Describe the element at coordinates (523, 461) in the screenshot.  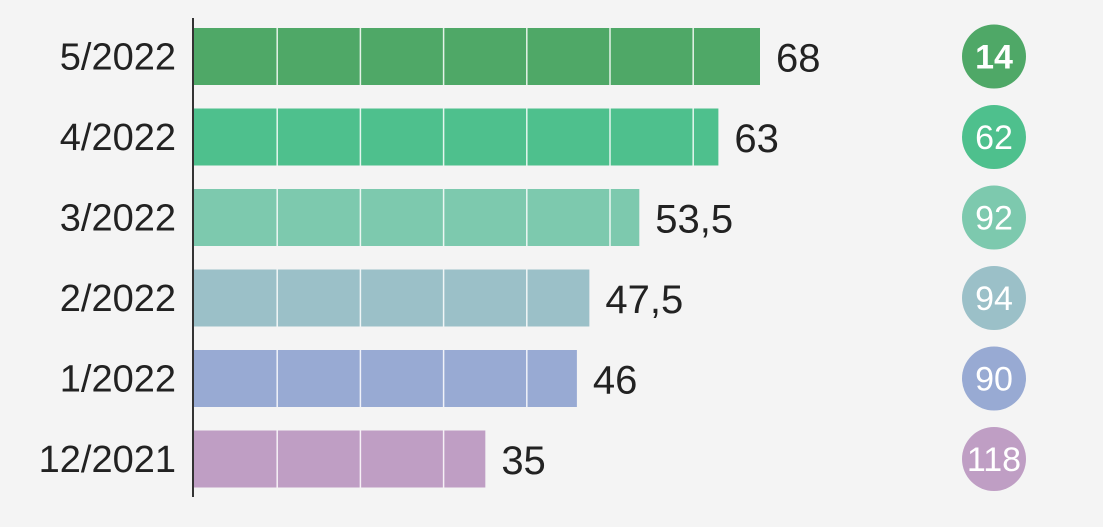
I see `value-label: 35` at that location.